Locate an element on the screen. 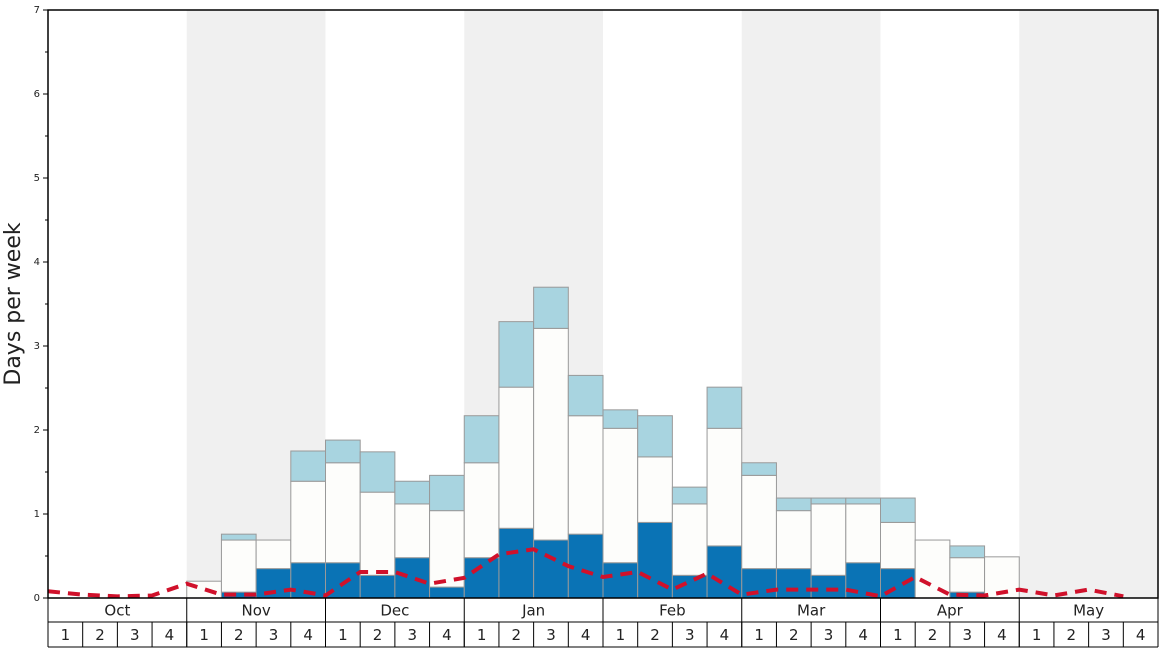  y-tick-label: 7 is located at coordinates (37, 10).